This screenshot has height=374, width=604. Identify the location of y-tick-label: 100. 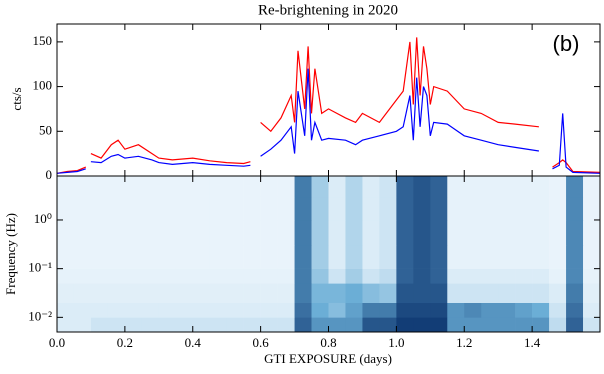
(43, 85).